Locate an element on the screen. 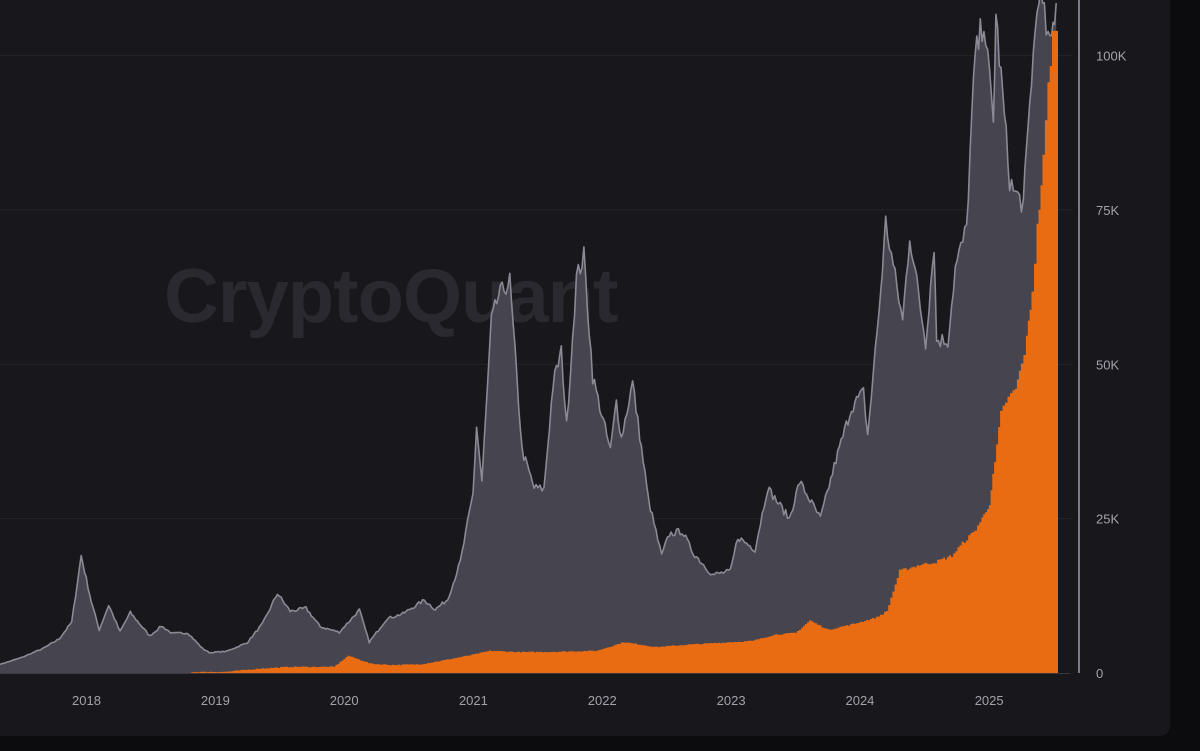 The width and height of the screenshot is (1200, 751). y-tick-labels: 0 25K 50K 75K 100K is located at coordinates (1111, 365).